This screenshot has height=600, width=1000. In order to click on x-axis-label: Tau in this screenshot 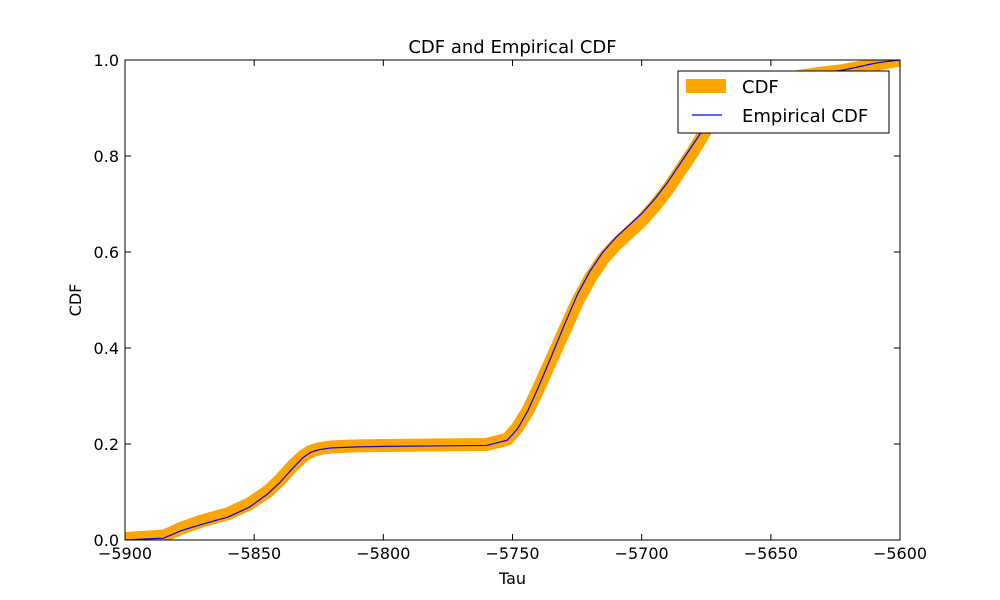, I will do `click(512, 578)`.